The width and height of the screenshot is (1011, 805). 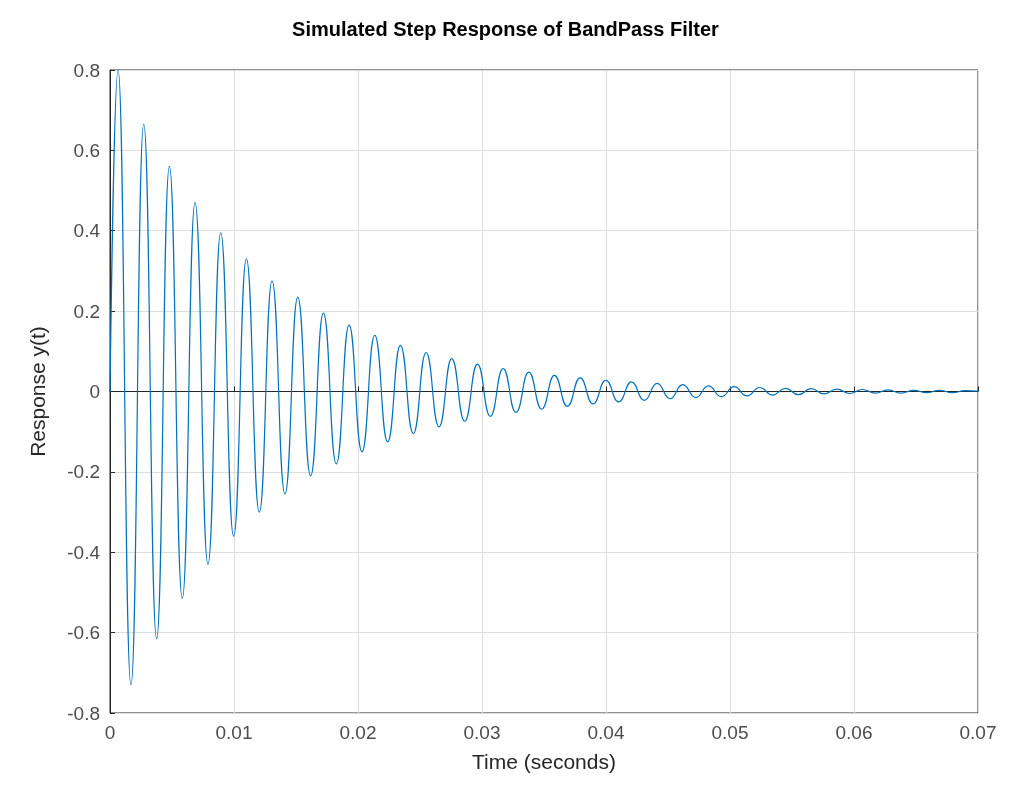 I want to click on x-tick-label: 0.06, so click(x=854, y=732).